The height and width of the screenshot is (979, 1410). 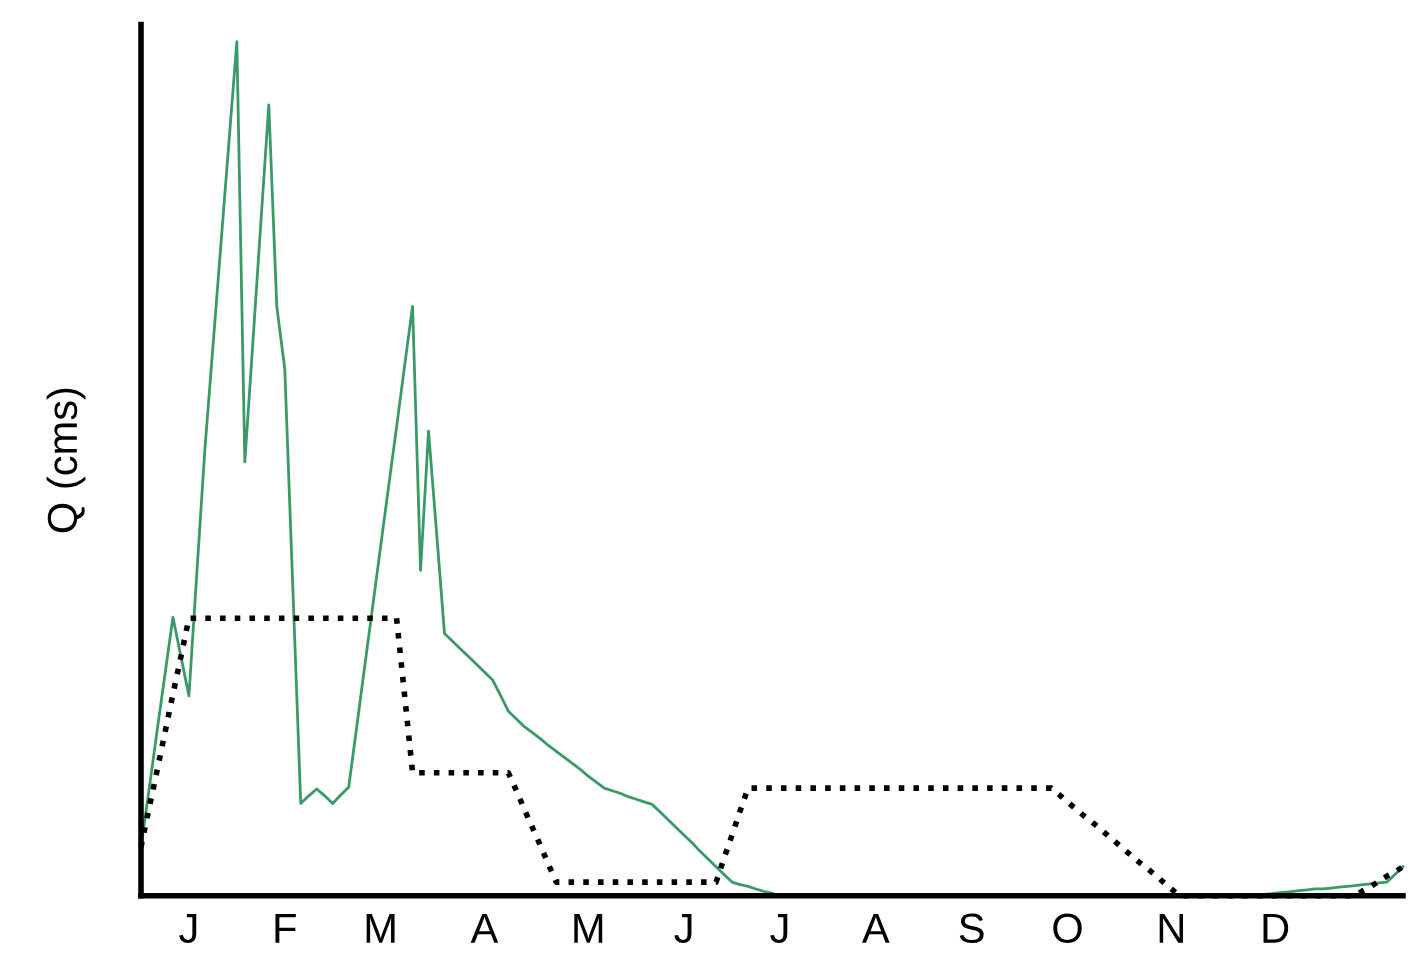 I want to click on x-tick-label: S, so click(x=971, y=928).